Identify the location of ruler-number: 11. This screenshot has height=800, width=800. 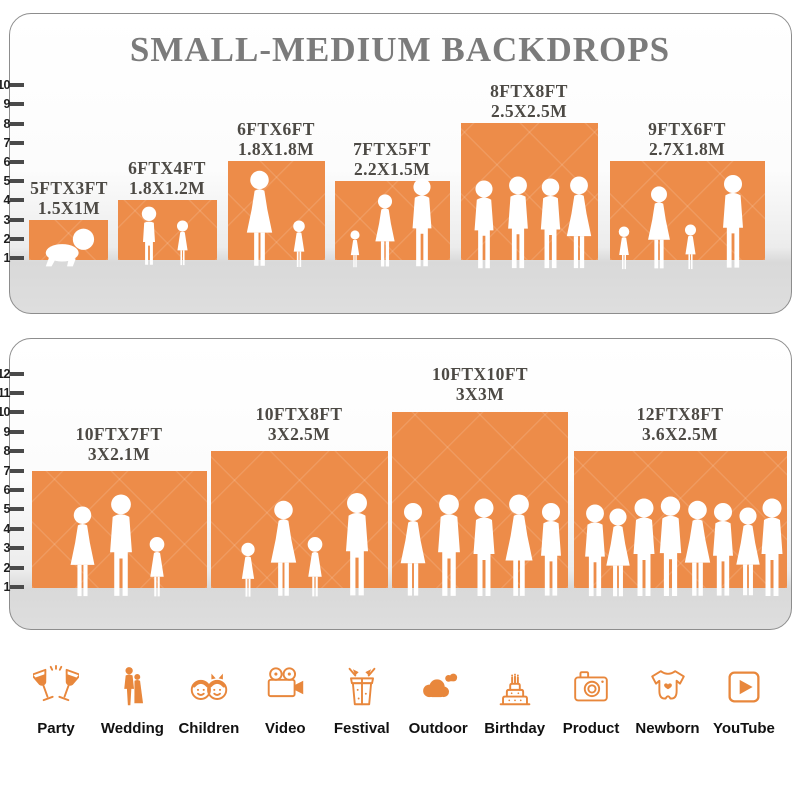
(5, 393).